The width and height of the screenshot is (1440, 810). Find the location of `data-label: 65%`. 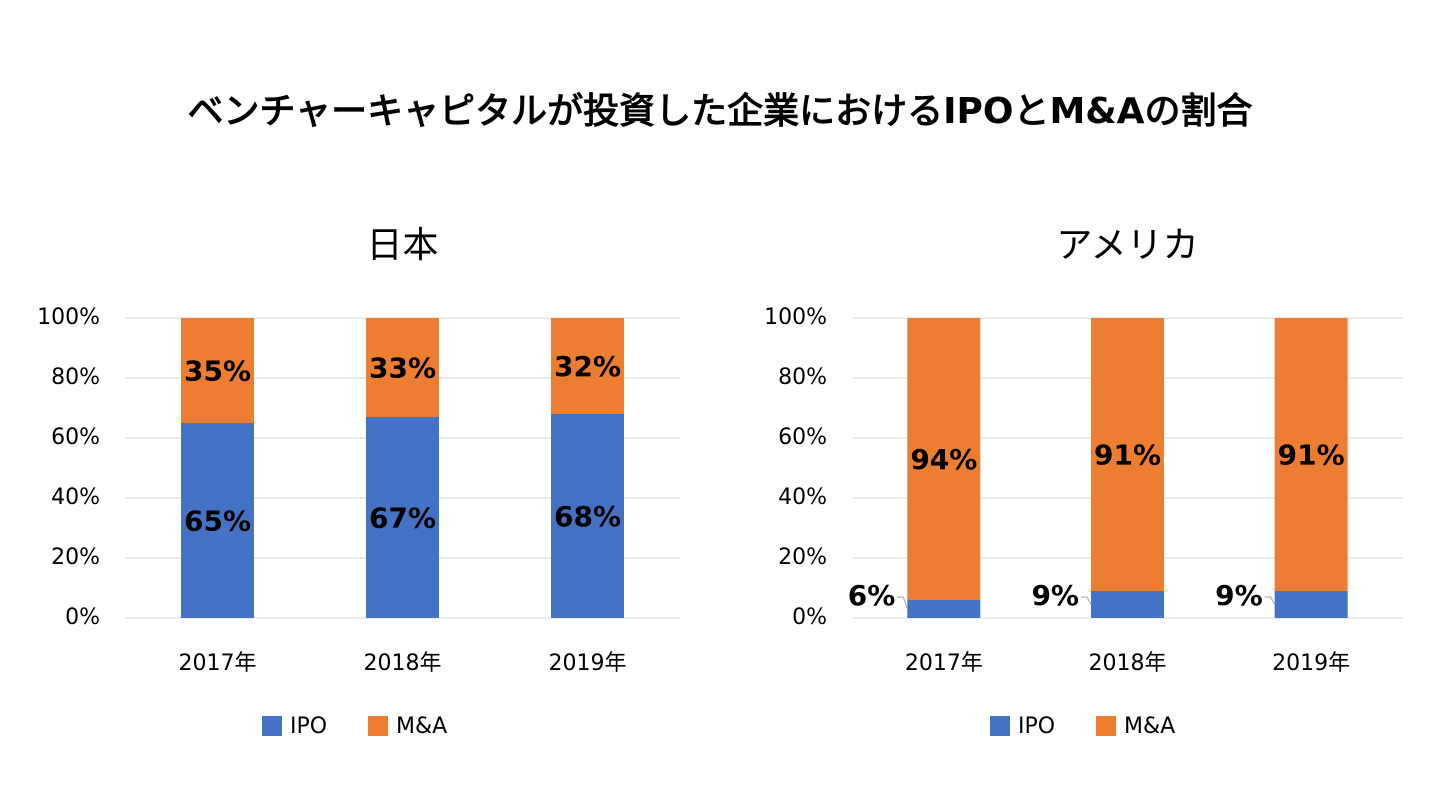

data-label: 65% is located at coordinates (217, 521).